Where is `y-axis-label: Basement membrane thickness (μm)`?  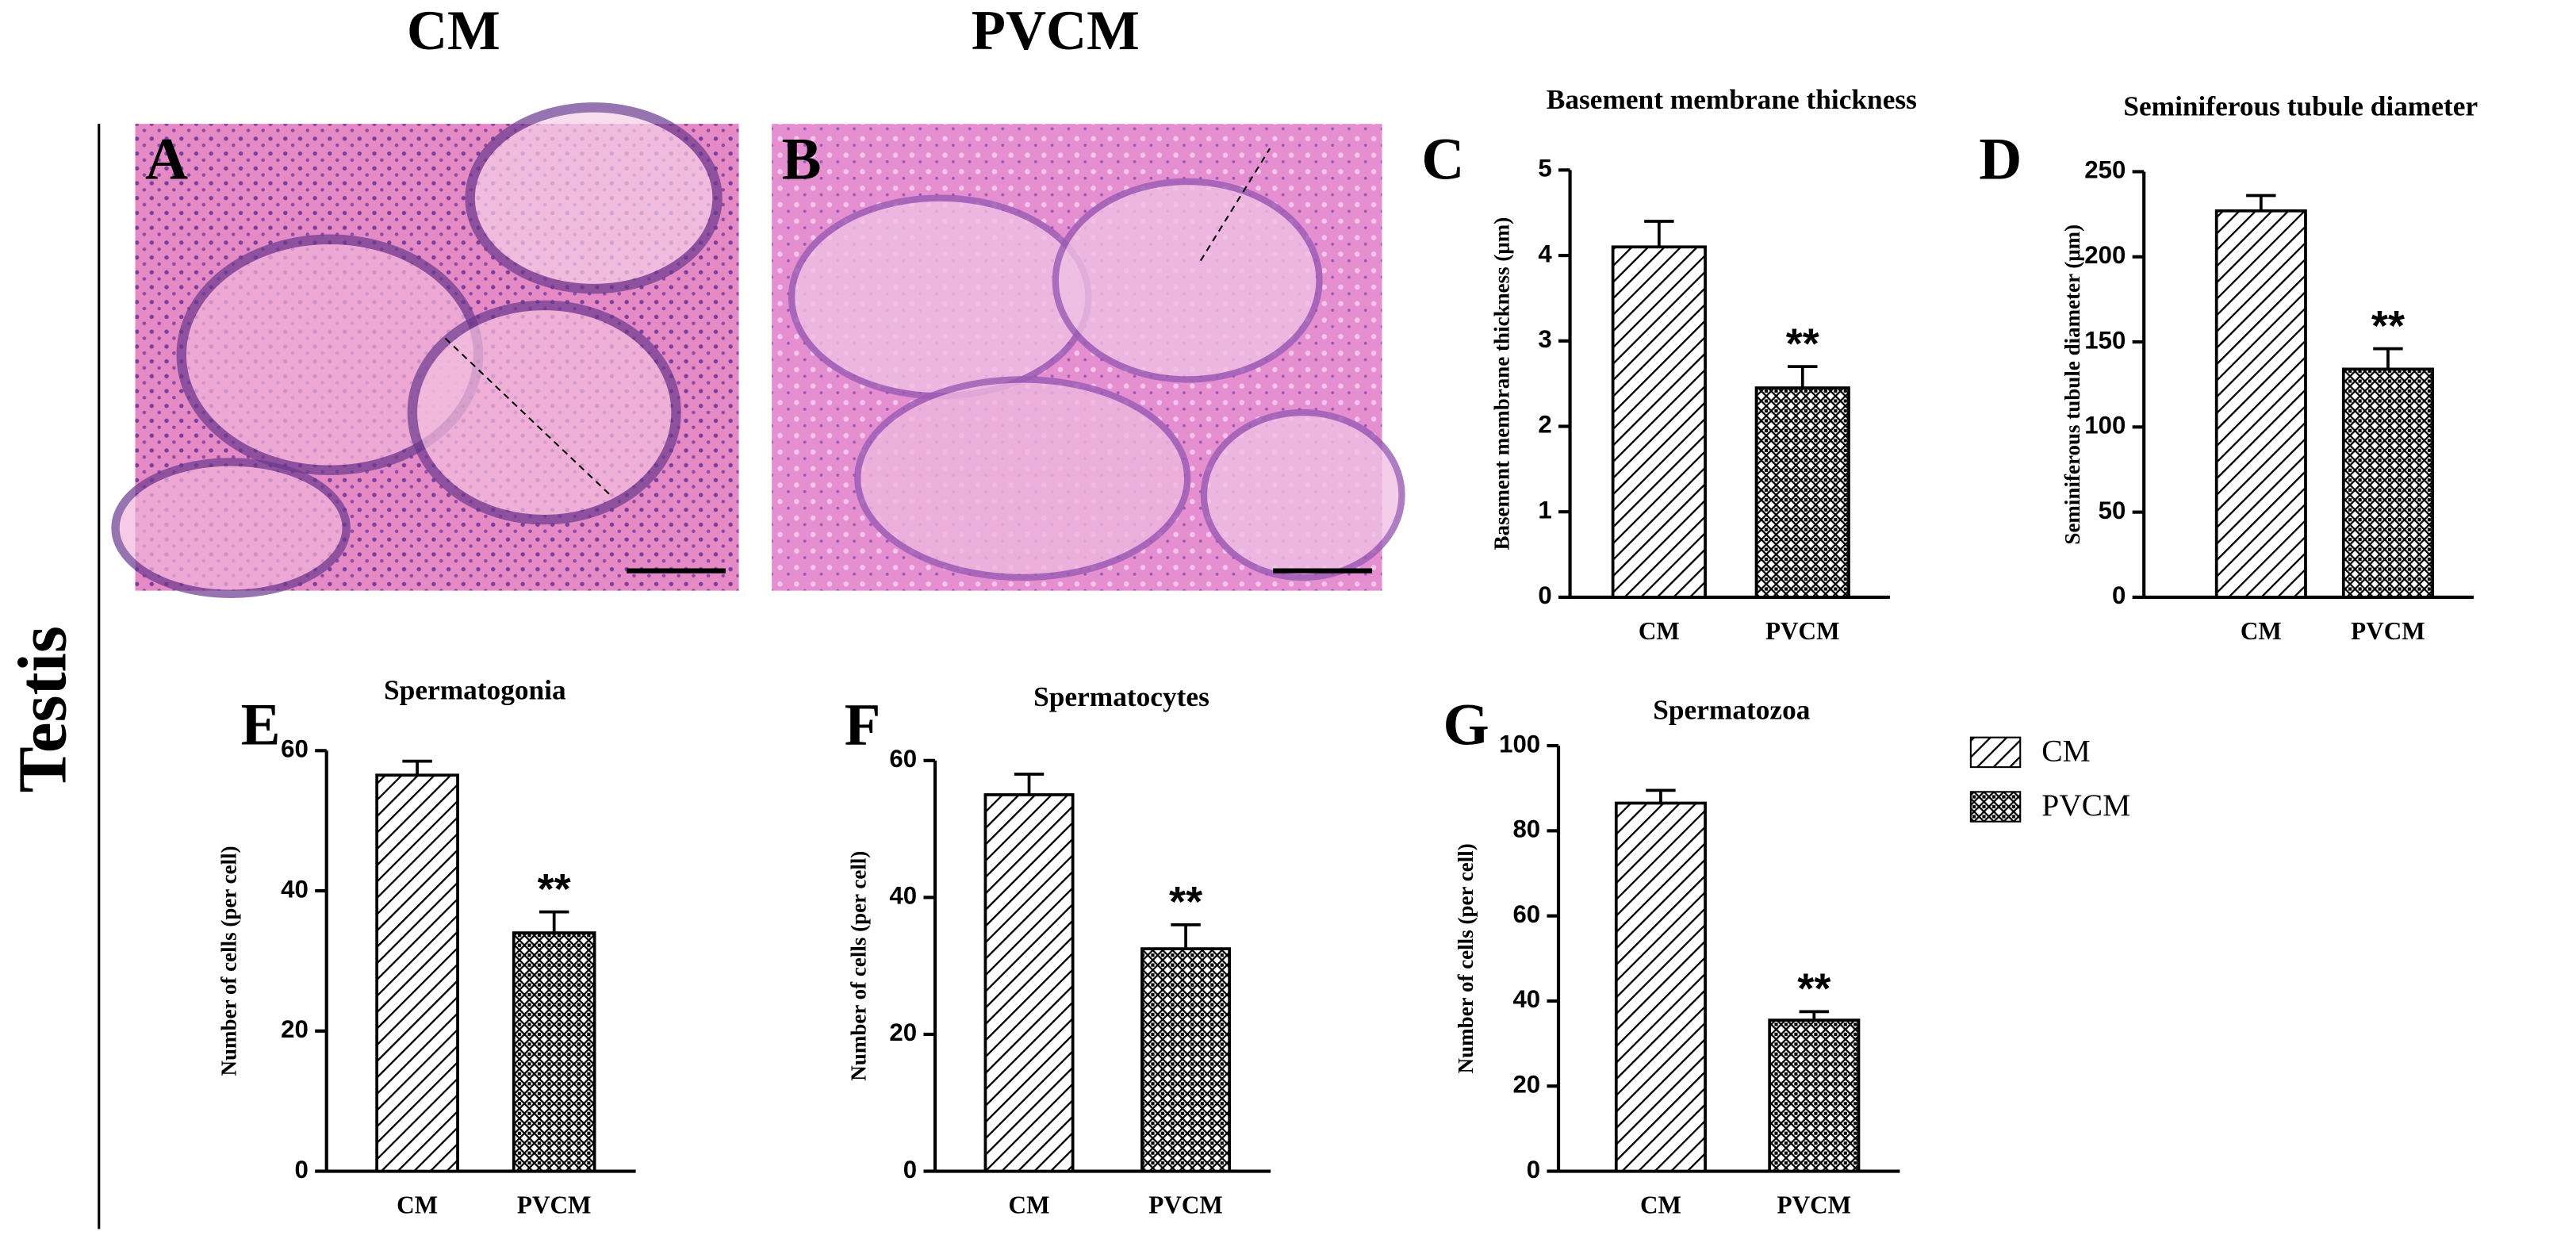
y-axis-label: Basement membrane thickness (μm) is located at coordinates (1502, 383).